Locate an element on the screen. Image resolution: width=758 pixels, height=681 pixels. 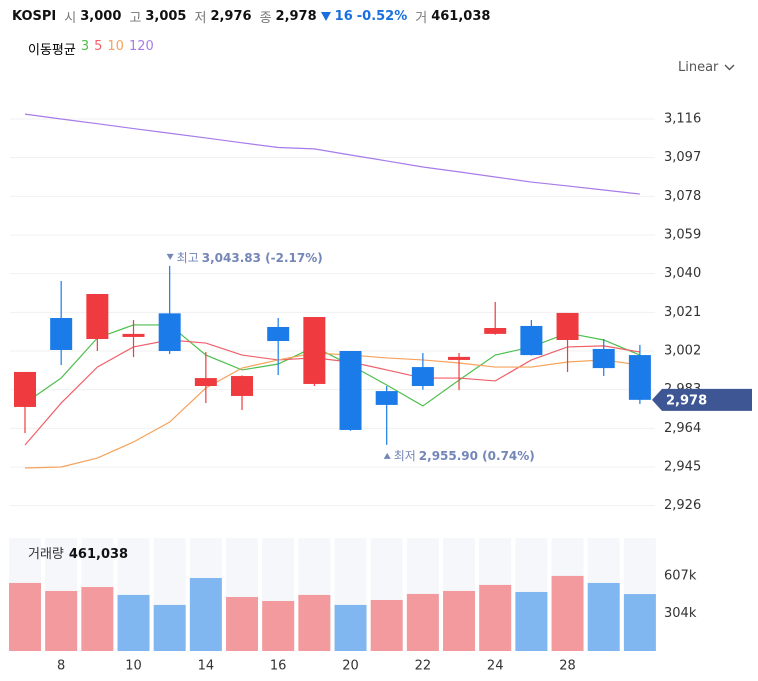
y-tick-label: 3,002 is located at coordinates (682, 350).